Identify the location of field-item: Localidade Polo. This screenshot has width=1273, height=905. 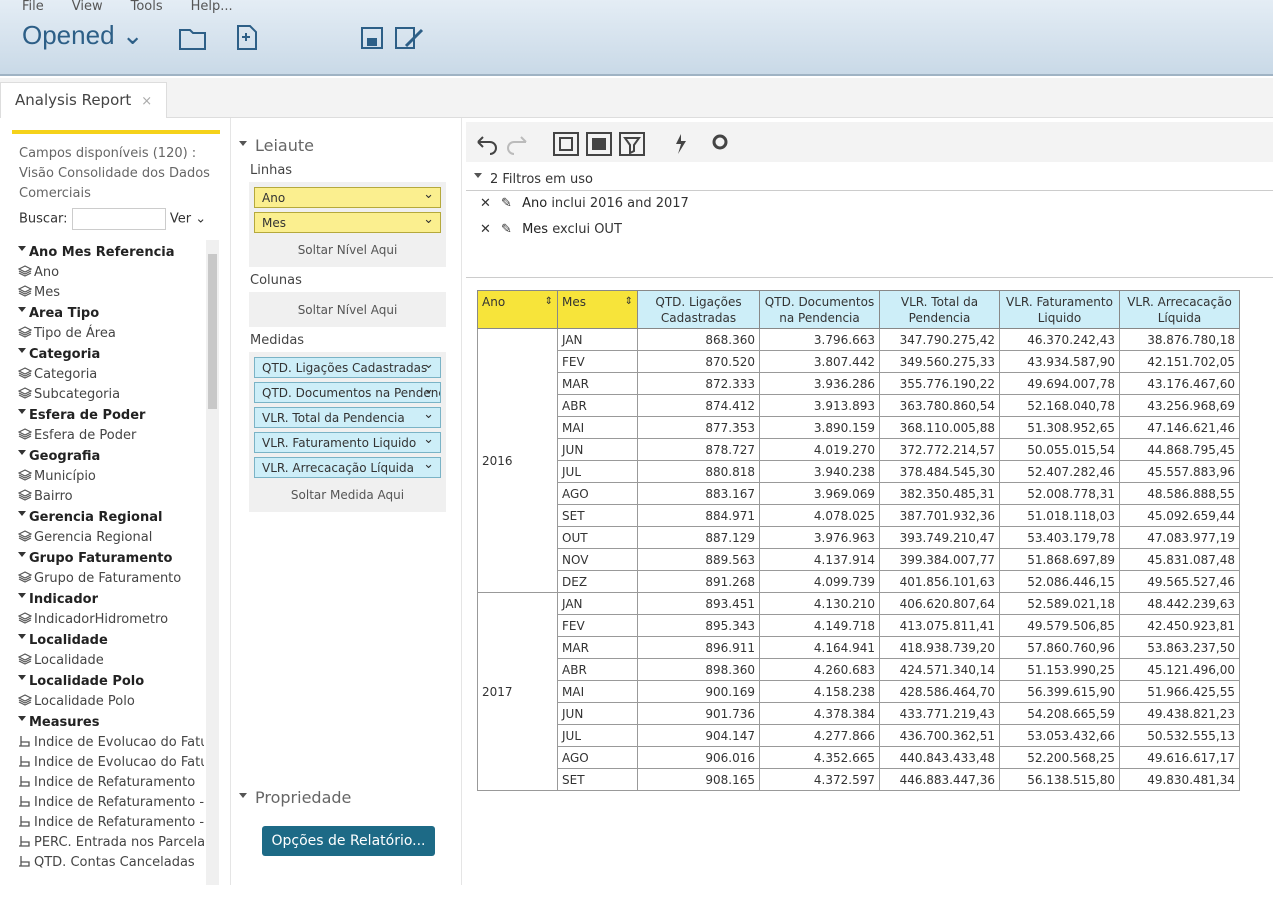
(108, 702).